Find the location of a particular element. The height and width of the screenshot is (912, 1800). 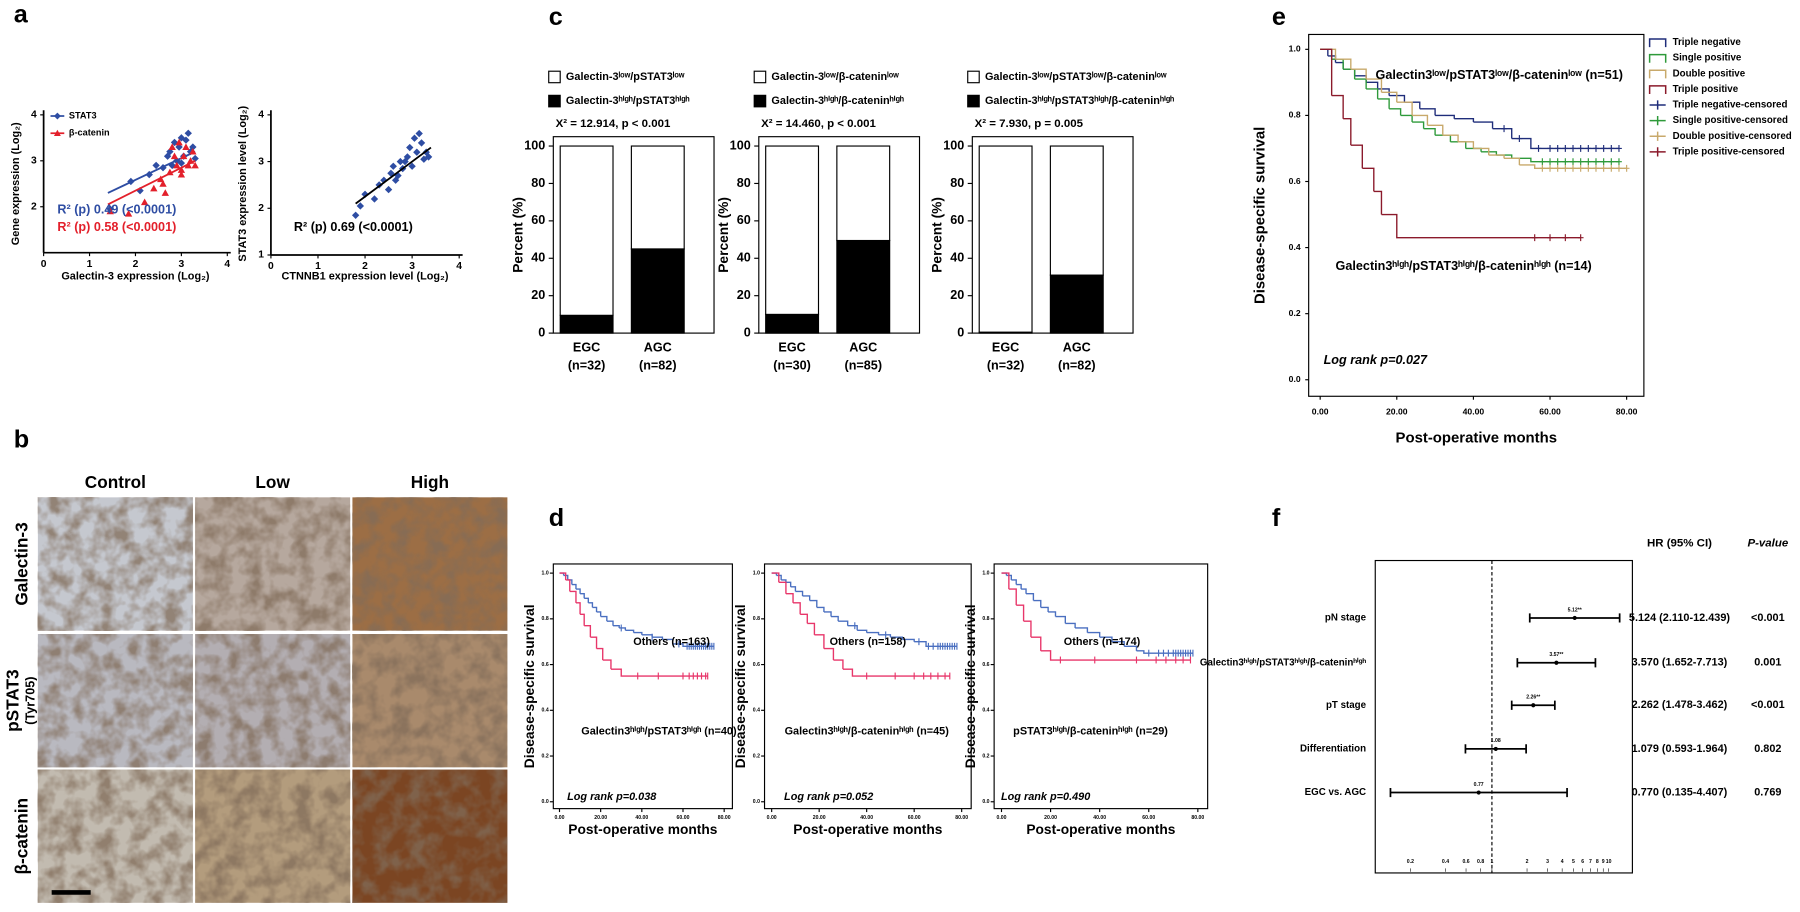

annotation: Log rank p=0.490 is located at coordinates (1045, 797).